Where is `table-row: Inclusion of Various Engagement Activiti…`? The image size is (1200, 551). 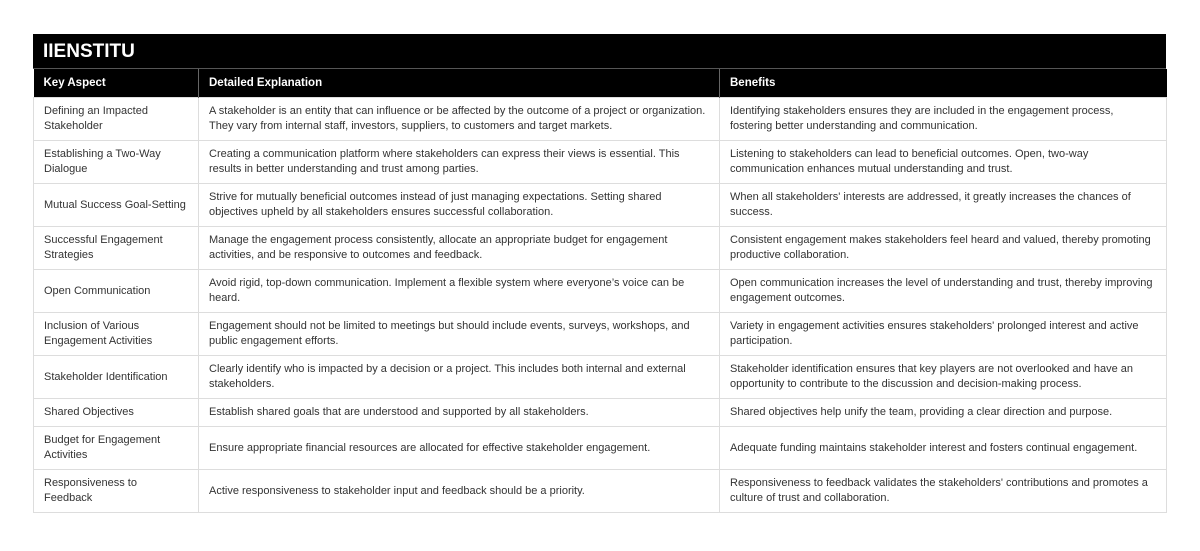 table-row: Inclusion of Various Engagement Activiti… is located at coordinates (600, 334).